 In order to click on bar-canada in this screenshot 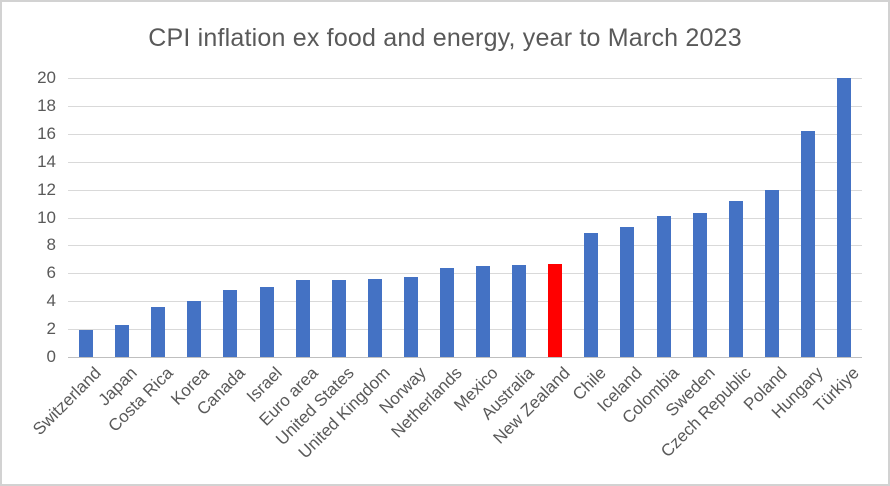, I will do `click(230, 323)`.